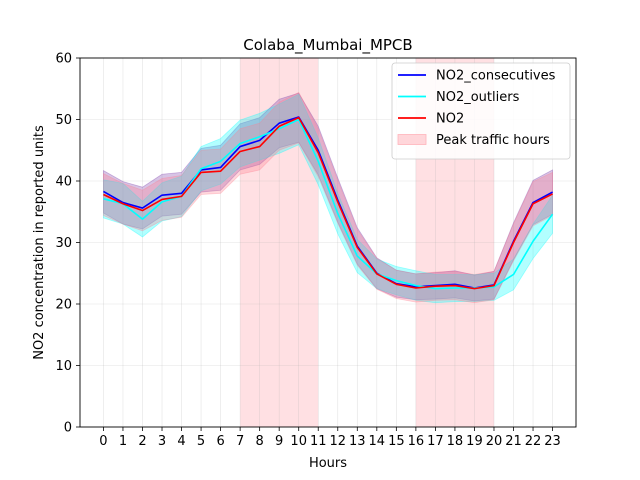 The width and height of the screenshot is (640, 480). I want to click on x-tick-label: 6, so click(220, 441).